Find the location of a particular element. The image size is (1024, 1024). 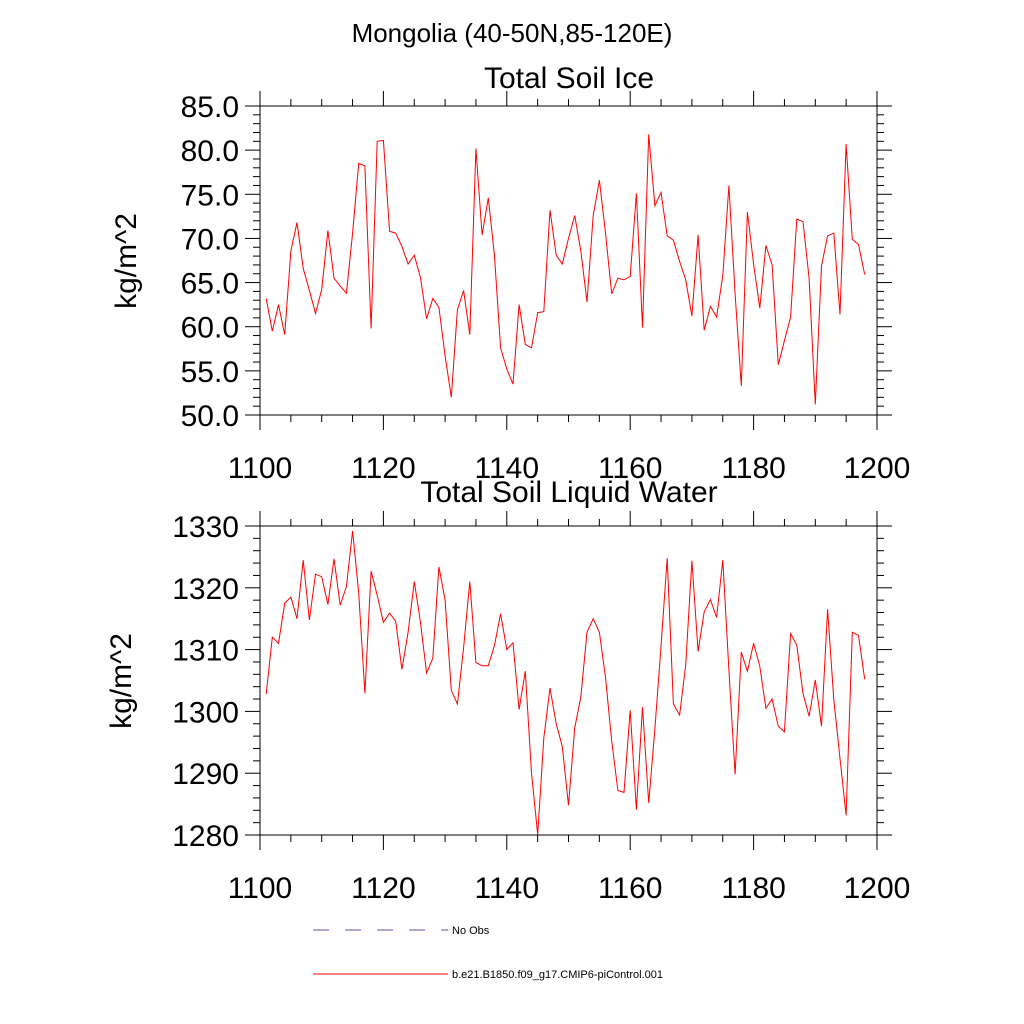

figure-title: Mongolia (40-50N,85-120E) is located at coordinates (512, 33).